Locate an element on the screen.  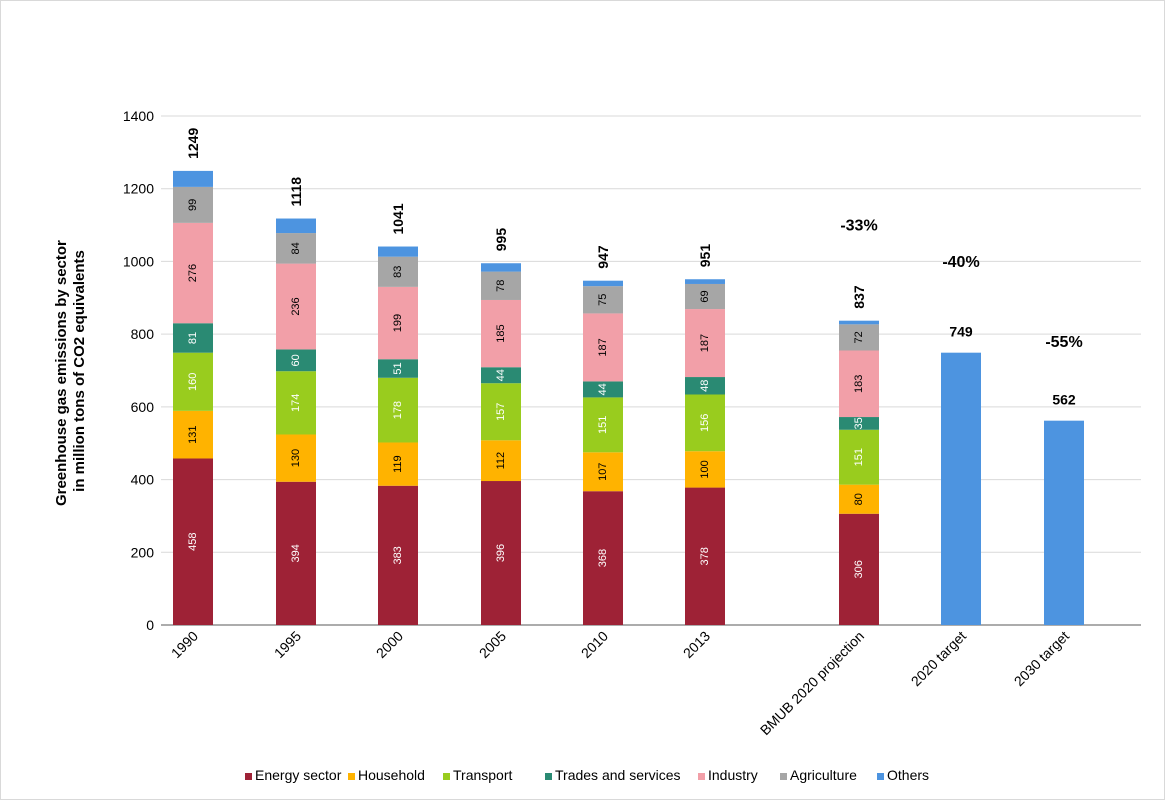
data-label: 183 is located at coordinates (859, 384).